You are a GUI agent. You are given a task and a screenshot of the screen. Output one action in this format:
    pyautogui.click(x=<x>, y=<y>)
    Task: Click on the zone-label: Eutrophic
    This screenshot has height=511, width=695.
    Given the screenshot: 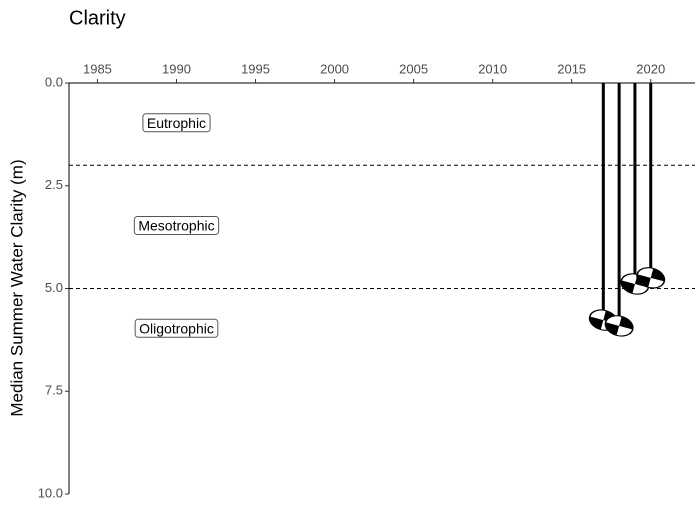 What is the action you would take?
    pyautogui.click(x=176, y=123)
    